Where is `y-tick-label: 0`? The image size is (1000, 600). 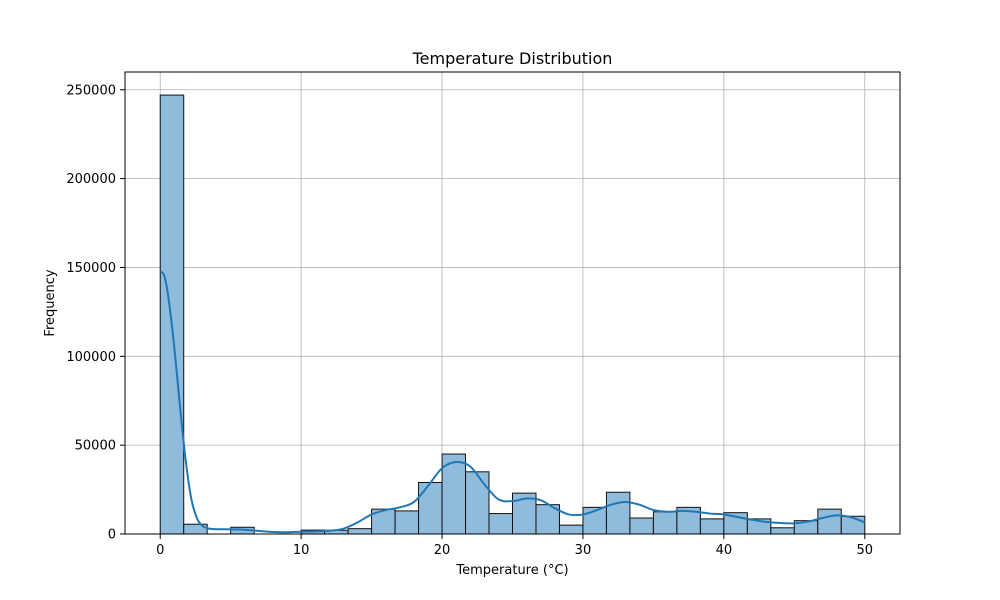
y-tick-label: 0 is located at coordinates (112, 535).